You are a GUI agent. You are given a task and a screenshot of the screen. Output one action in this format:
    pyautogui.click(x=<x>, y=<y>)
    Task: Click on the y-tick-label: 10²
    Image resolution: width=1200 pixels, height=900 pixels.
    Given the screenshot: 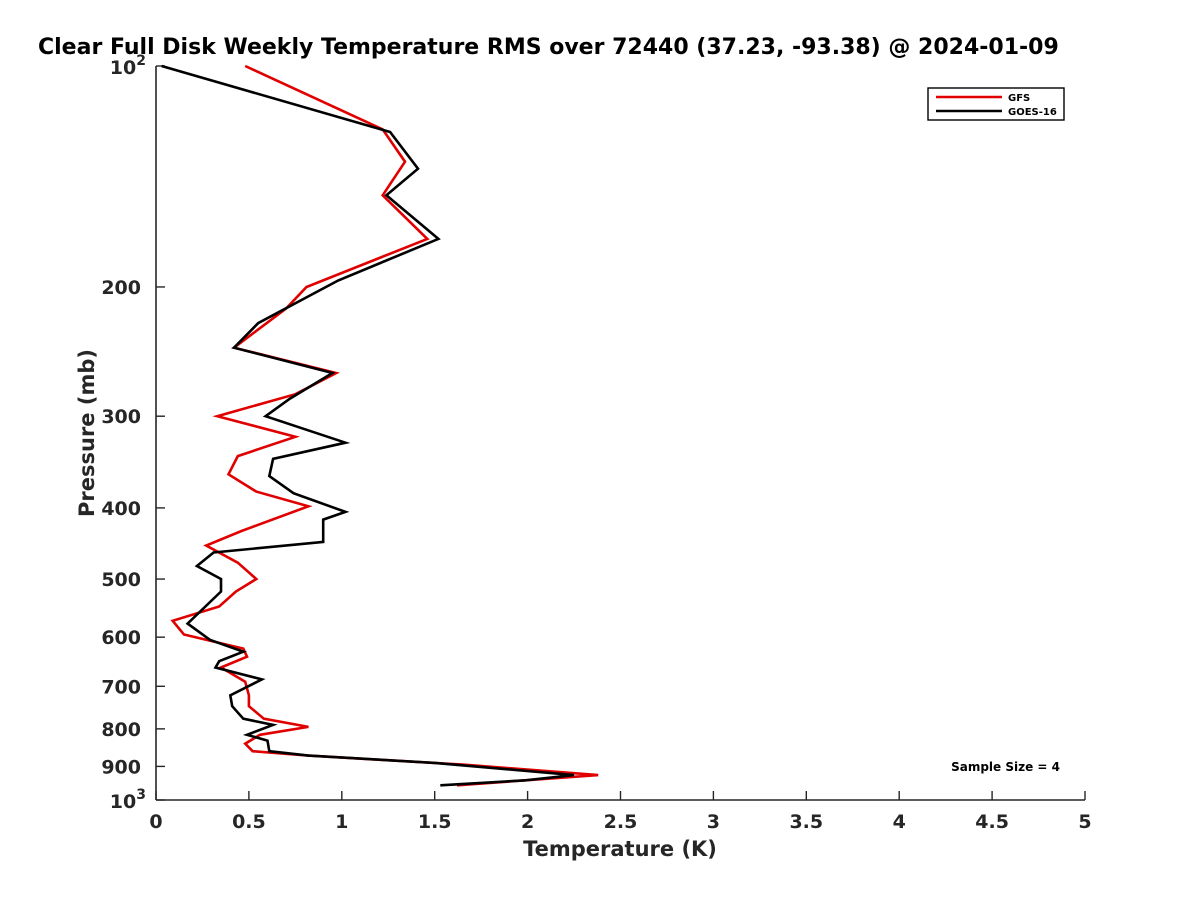 What is the action you would take?
    pyautogui.click(x=128, y=66)
    